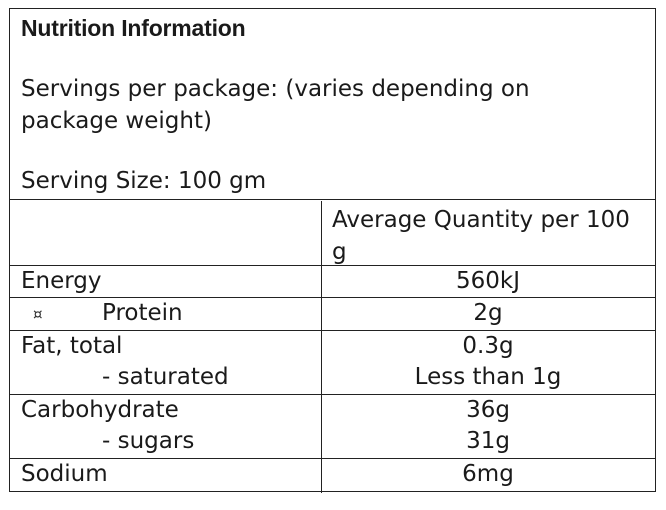 The image size is (666, 510). What do you see at coordinates (133, 28) in the screenshot?
I see `panel-title: Nutrition Information` at bounding box center [133, 28].